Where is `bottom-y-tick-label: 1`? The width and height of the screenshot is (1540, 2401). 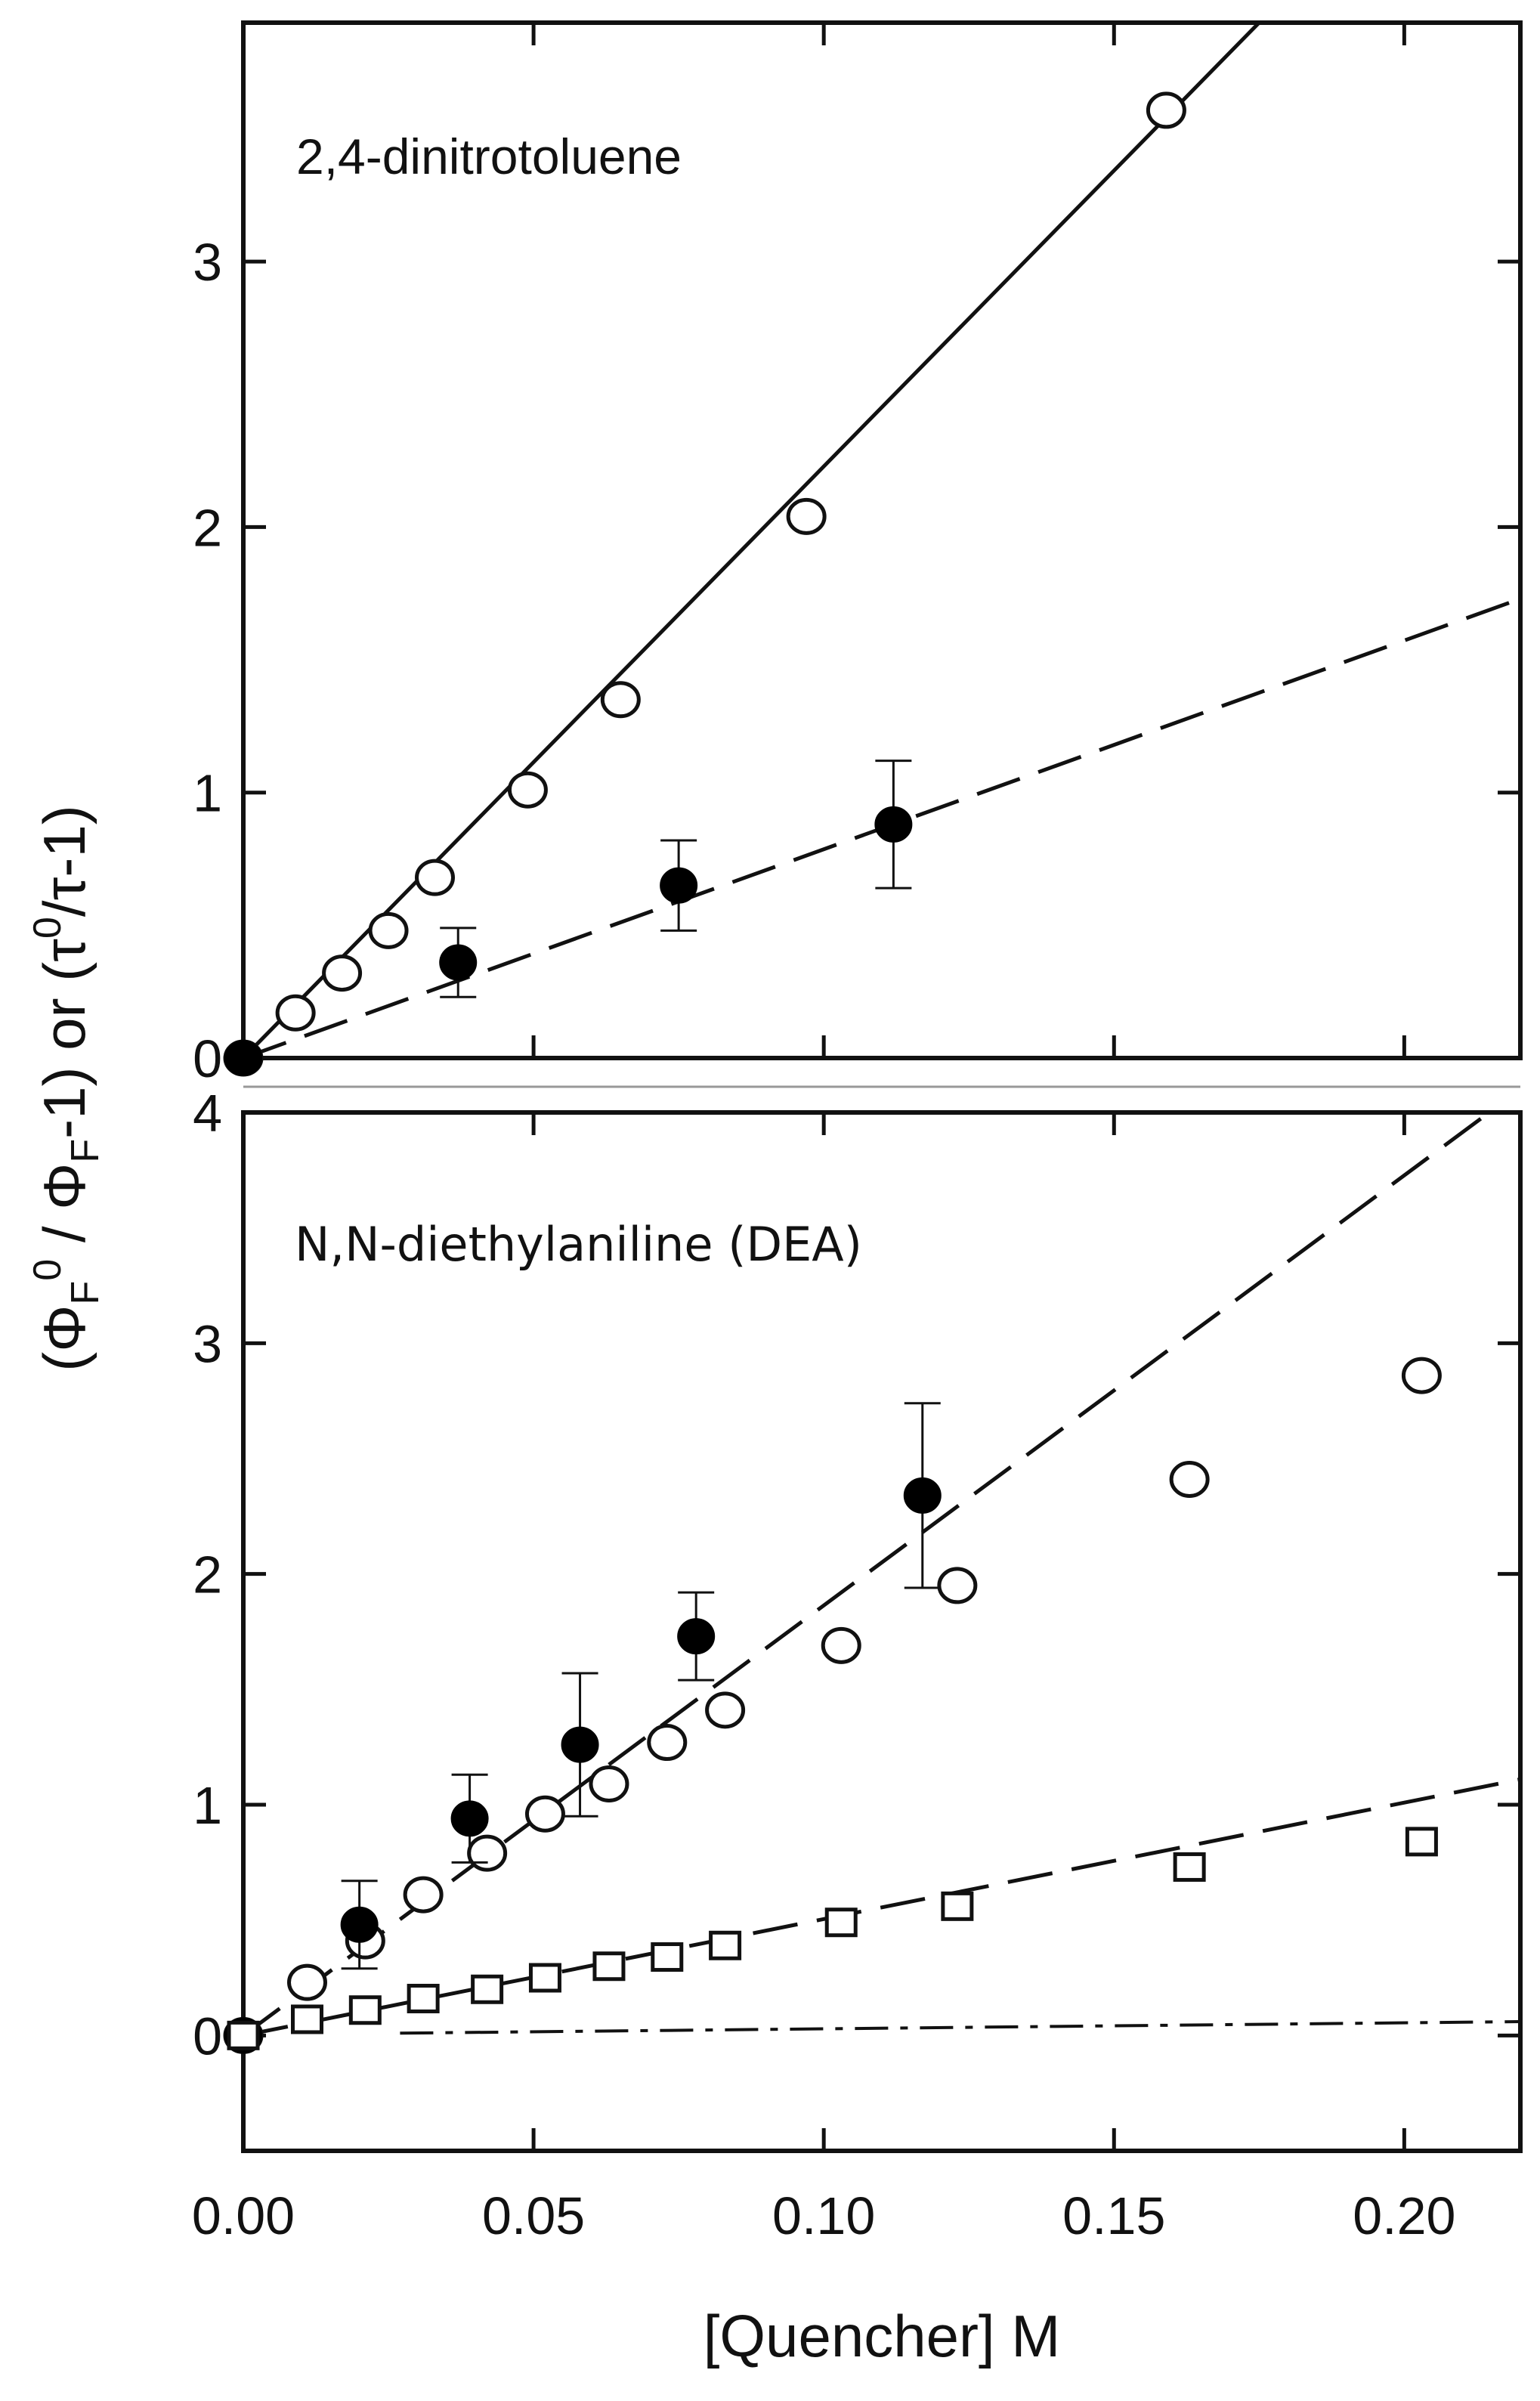
bottom-y-tick-label: 1 is located at coordinates (207, 1806).